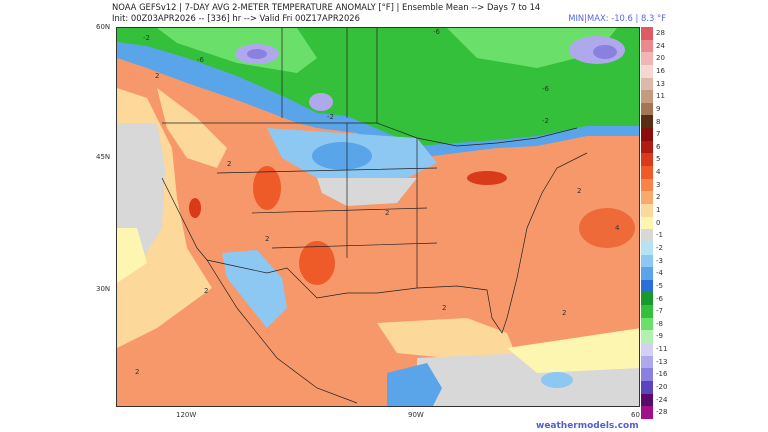 Image resolution: width=768 pixels, height=432 pixels. Describe the element at coordinates (317, 263) in the screenshot. I see `field-warm-core-southern-plains` at that location.